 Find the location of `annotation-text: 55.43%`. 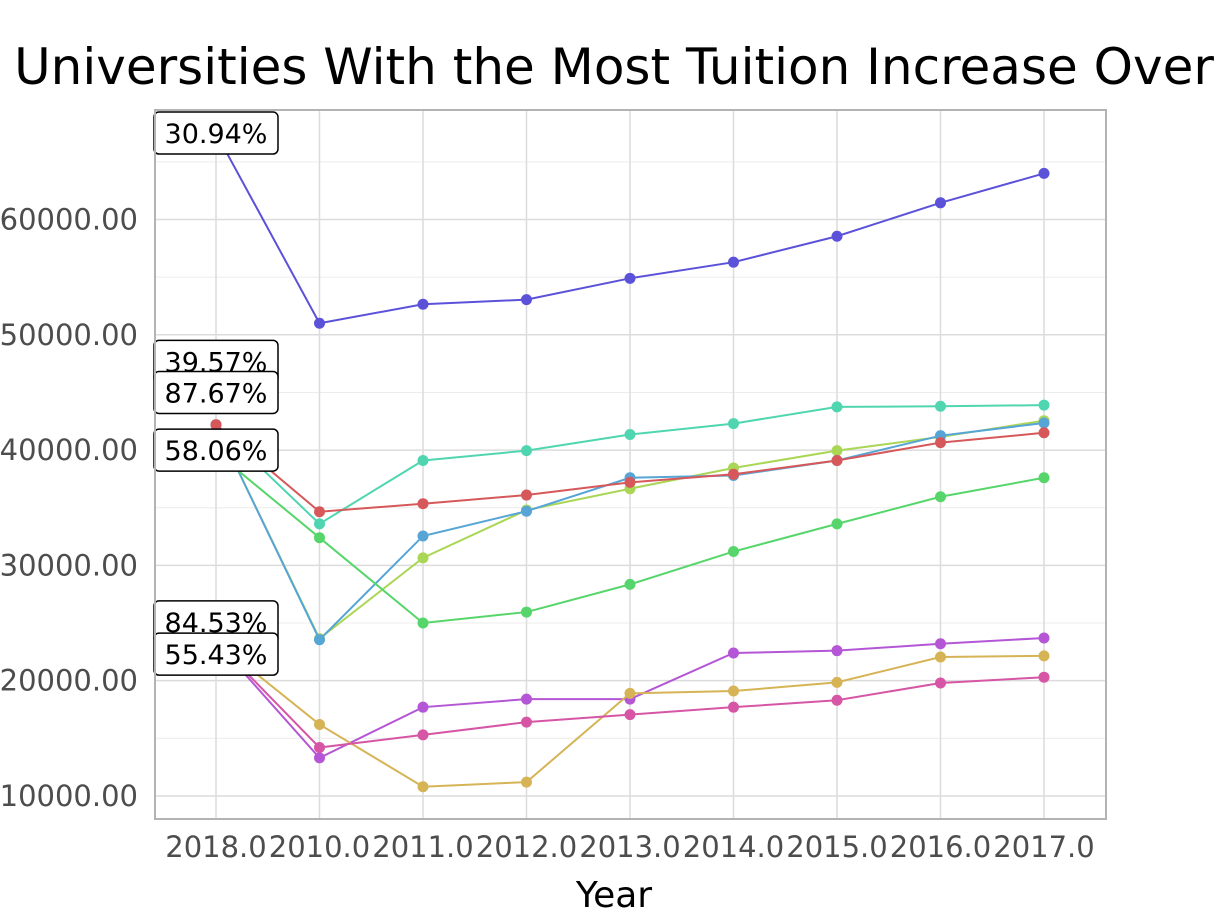

annotation-text: 55.43% is located at coordinates (216, 655).